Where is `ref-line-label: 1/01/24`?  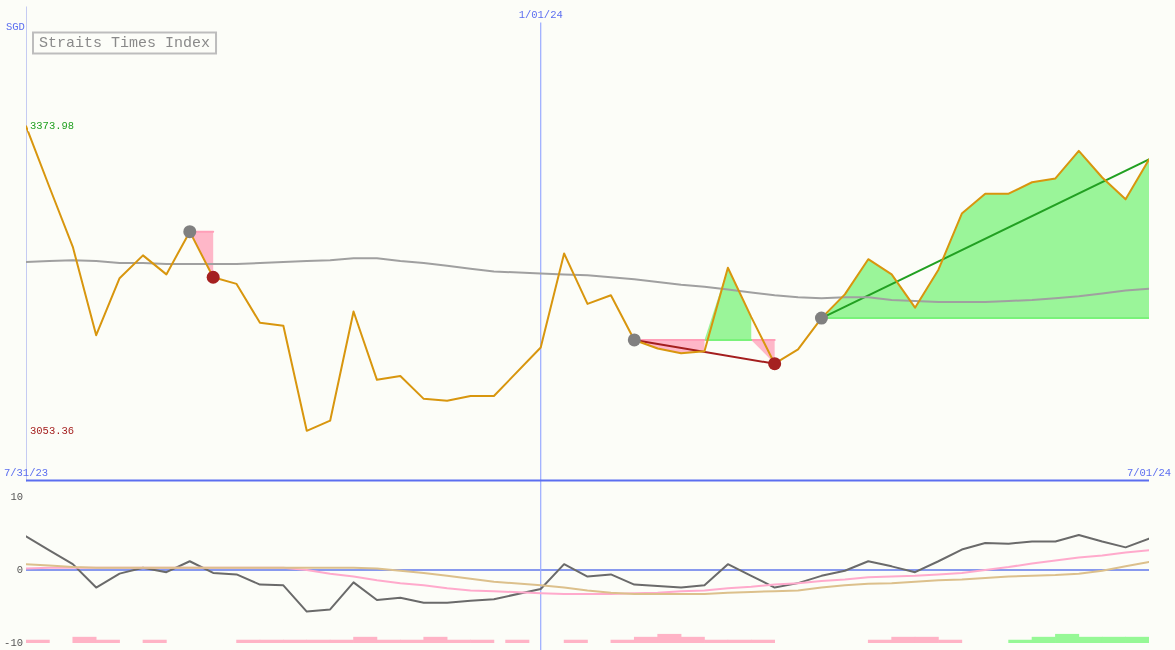
ref-line-label: 1/01/24 is located at coordinates (540, 14).